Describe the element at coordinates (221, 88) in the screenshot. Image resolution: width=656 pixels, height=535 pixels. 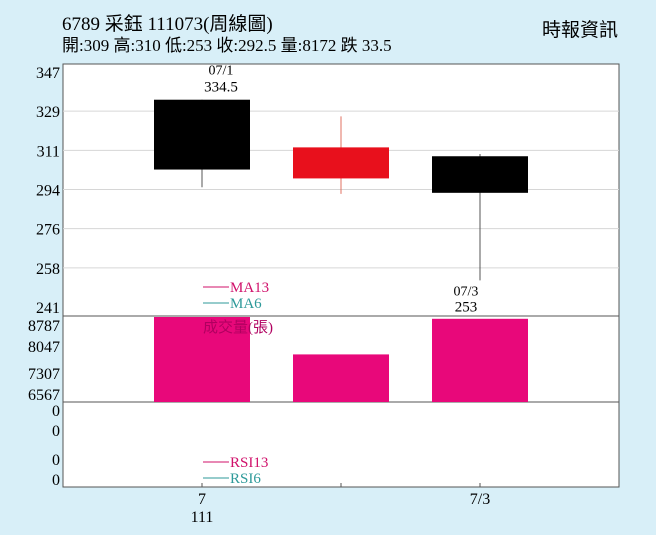
I see `high-value-label: 334.5` at that location.